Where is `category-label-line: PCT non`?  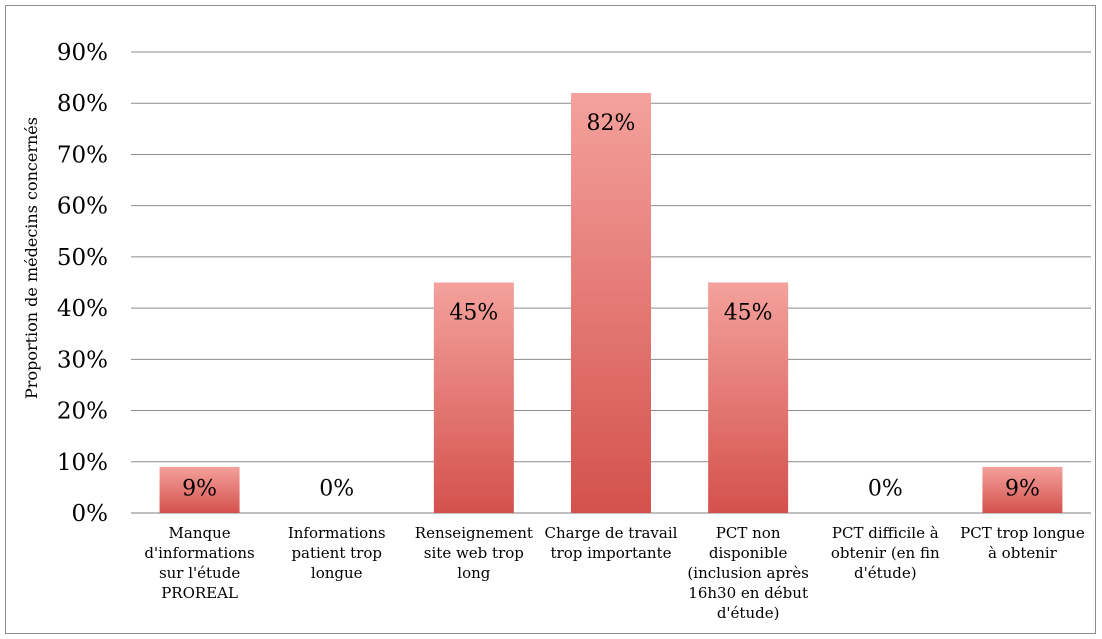 category-label-line: PCT non is located at coordinates (748, 533).